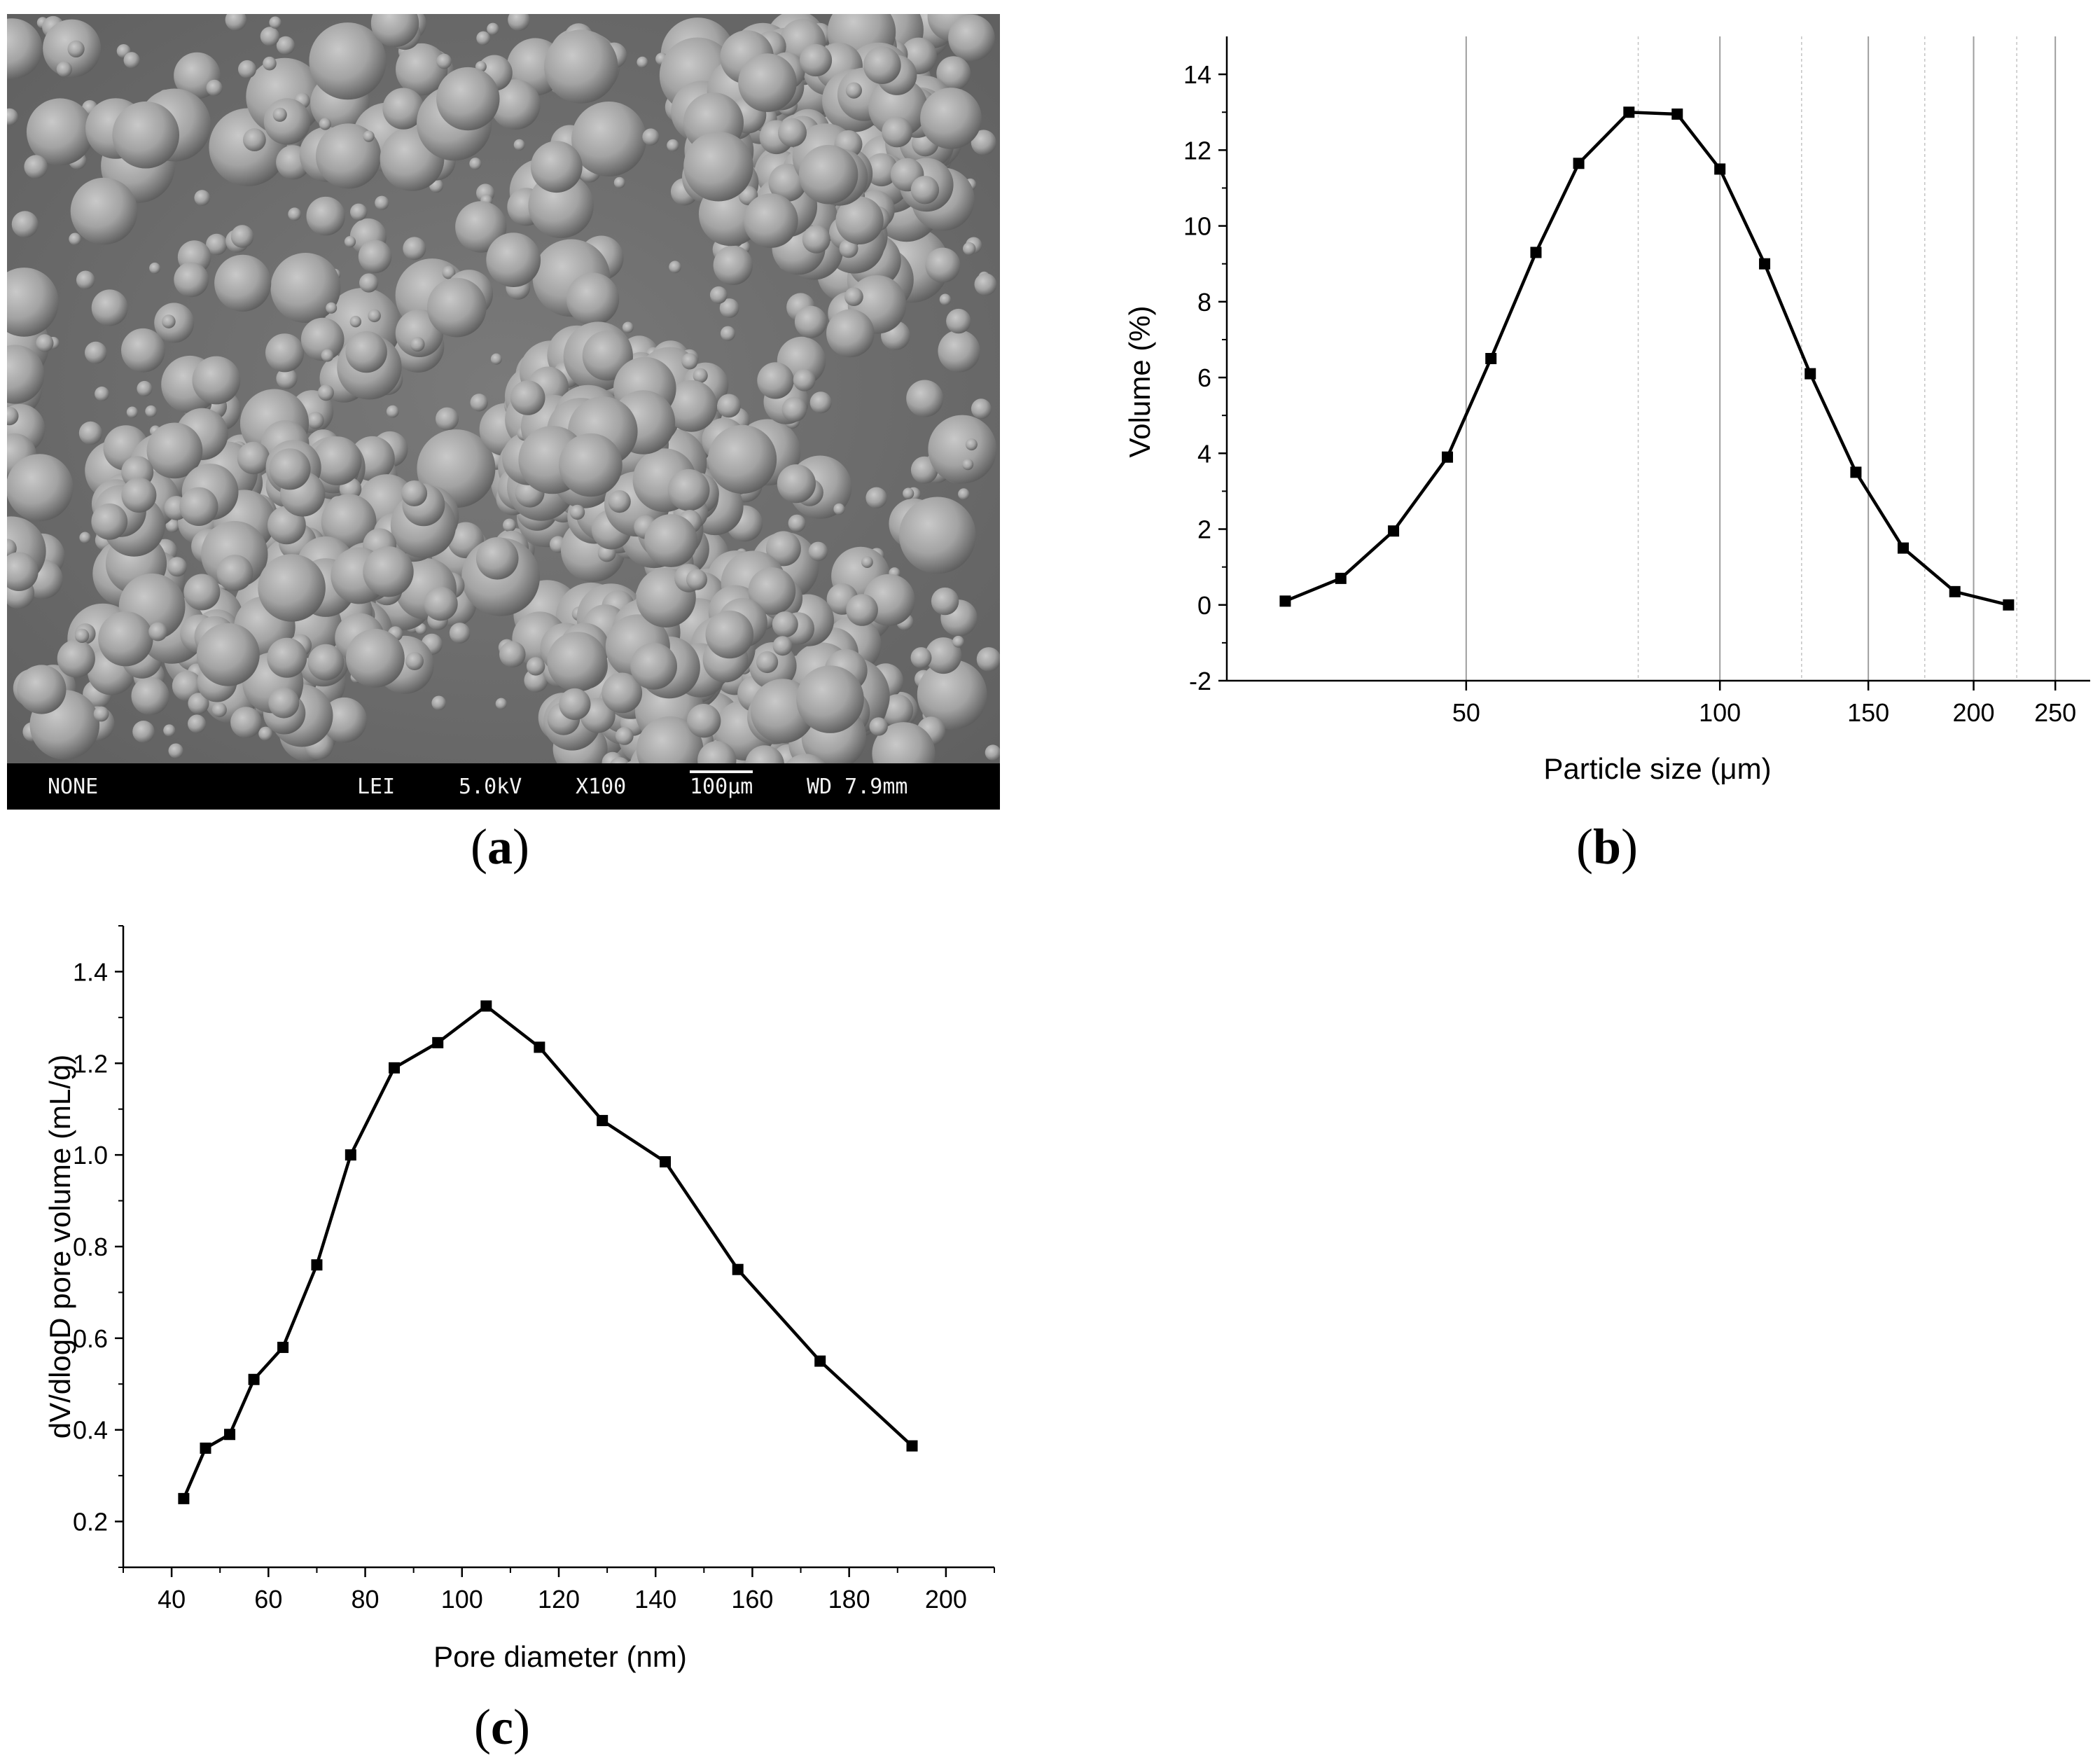 The image size is (2100, 1762). What do you see at coordinates (1204, 378) in the screenshot?
I see `chart-b-y-tick-label: 6` at bounding box center [1204, 378].